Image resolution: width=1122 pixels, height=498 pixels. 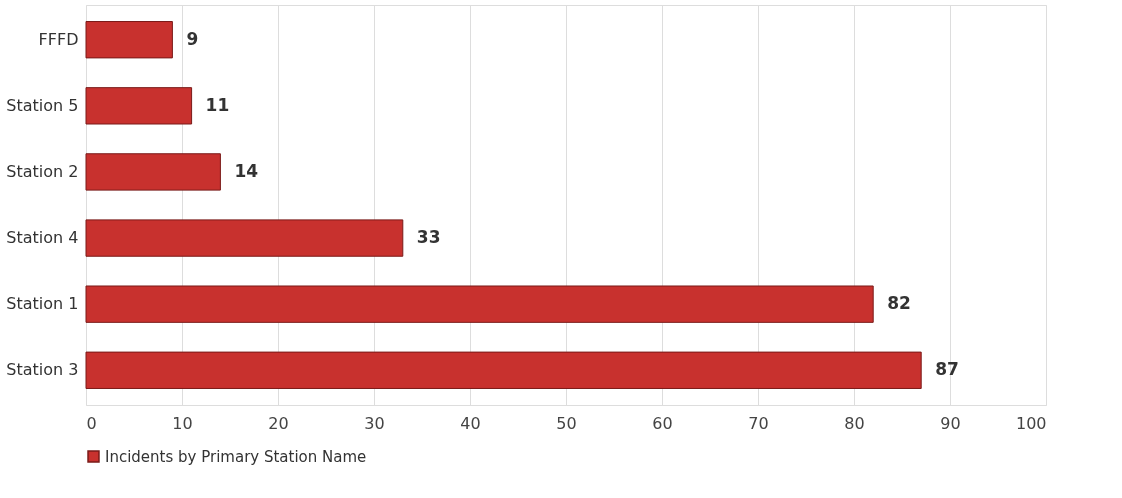 What do you see at coordinates (374, 423) in the screenshot?
I see `x-tick-label: 30` at bounding box center [374, 423].